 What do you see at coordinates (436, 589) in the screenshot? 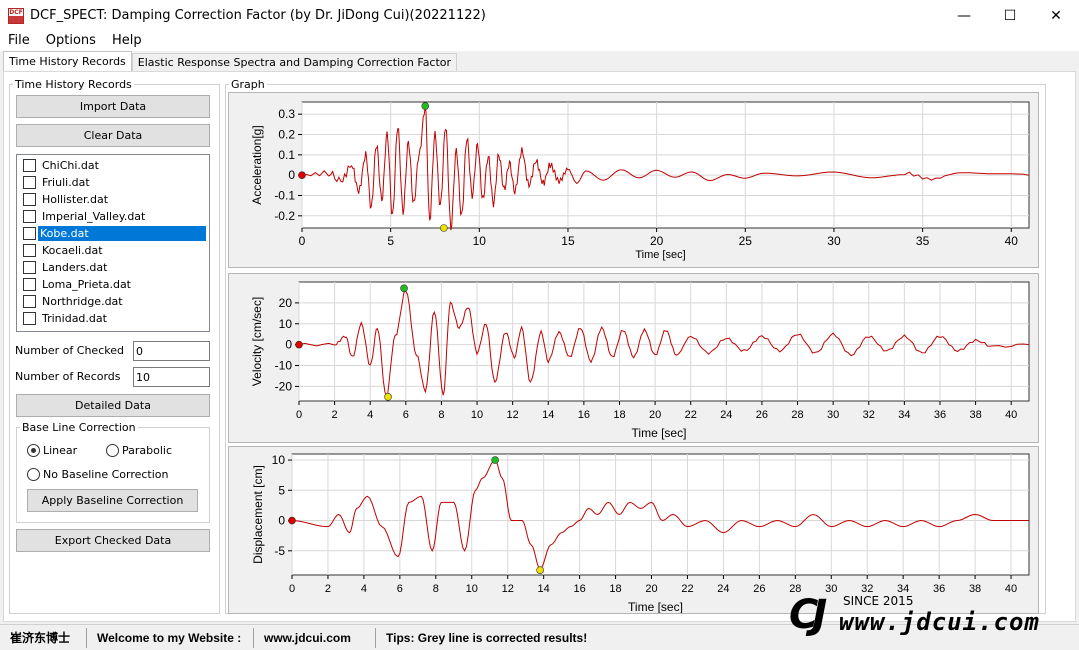
I see `x-tick-label: 8` at bounding box center [436, 589].